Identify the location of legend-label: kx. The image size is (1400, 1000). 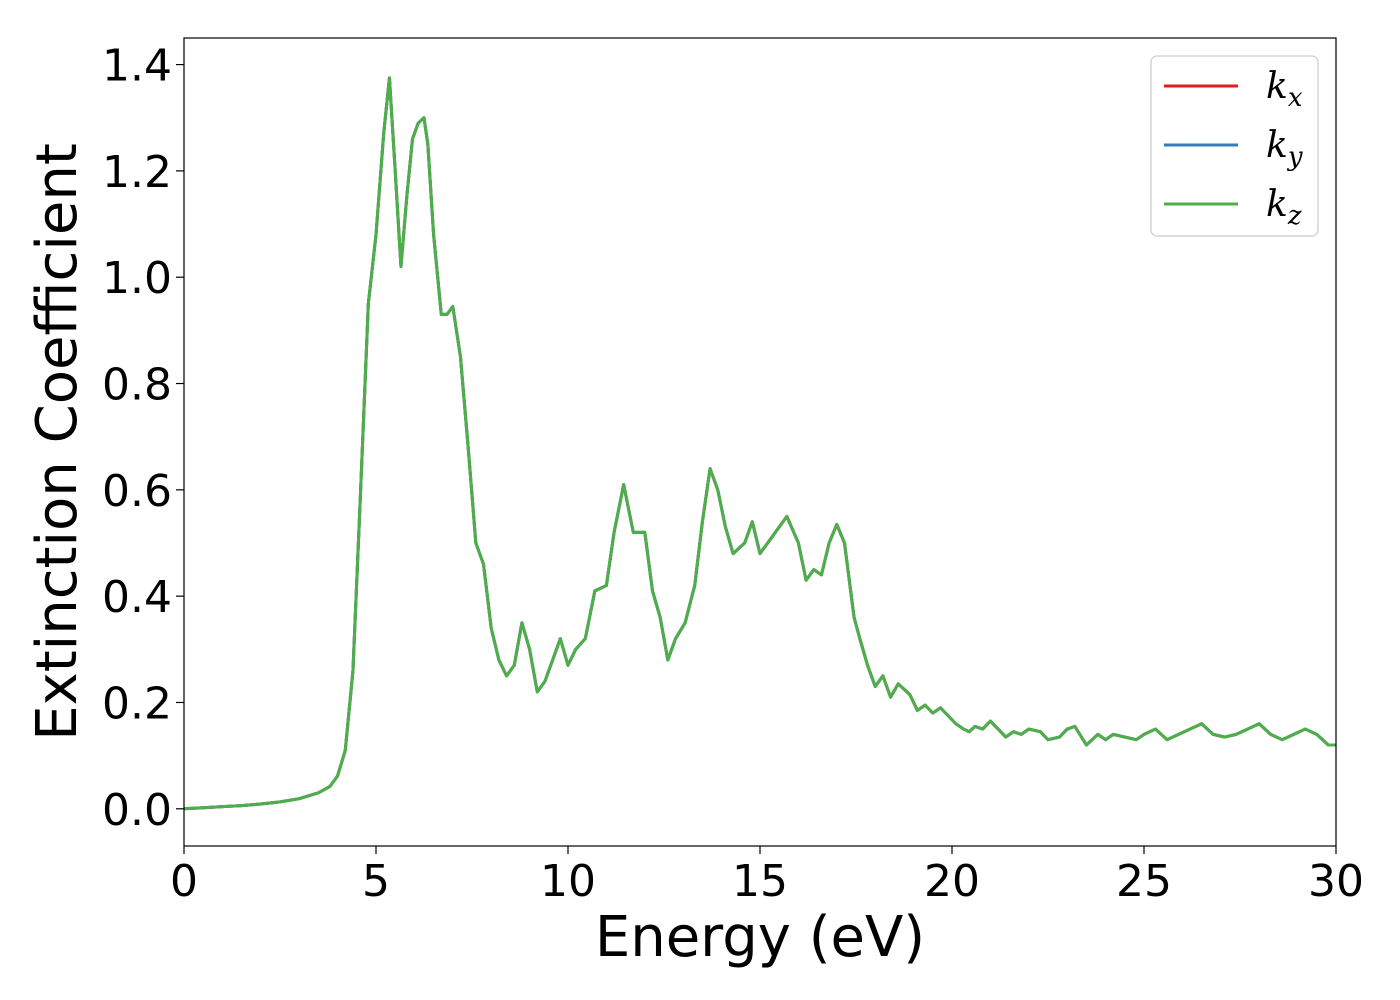
(1284, 89).